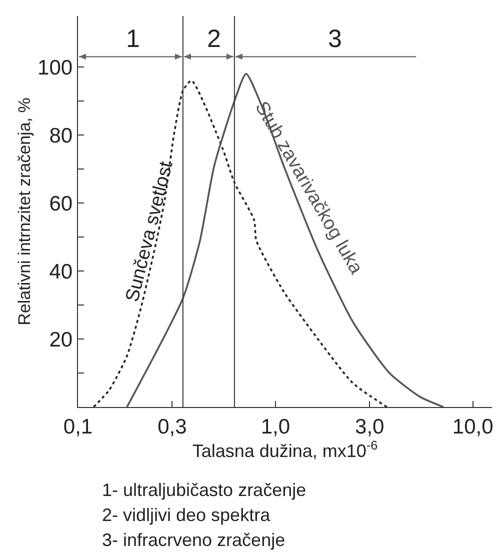 The height and width of the screenshot is (559, 498). What do you see at coordinates (369, 426) in the screenshot?
I see `x-tick-label: 3,0` at bounding box center [369, 426].